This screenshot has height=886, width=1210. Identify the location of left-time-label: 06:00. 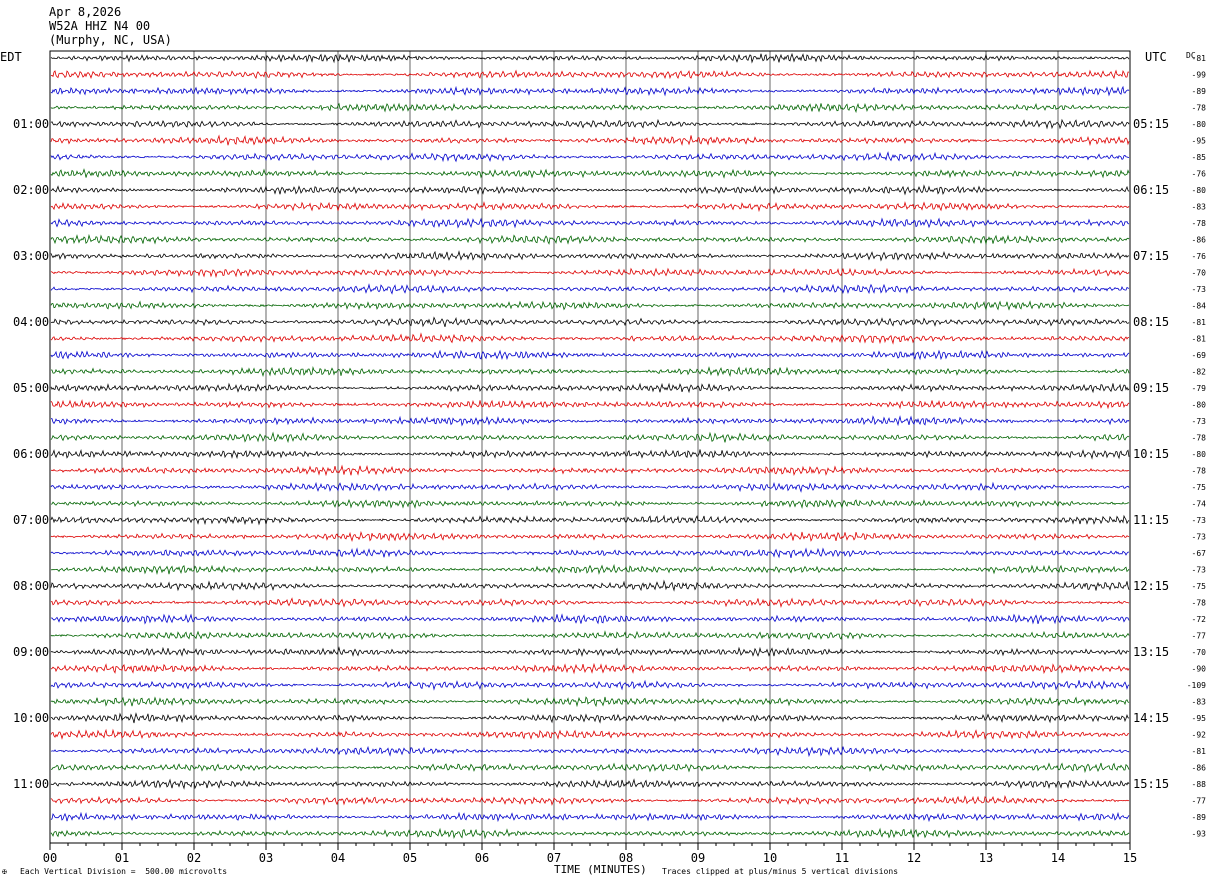
(31, 454).